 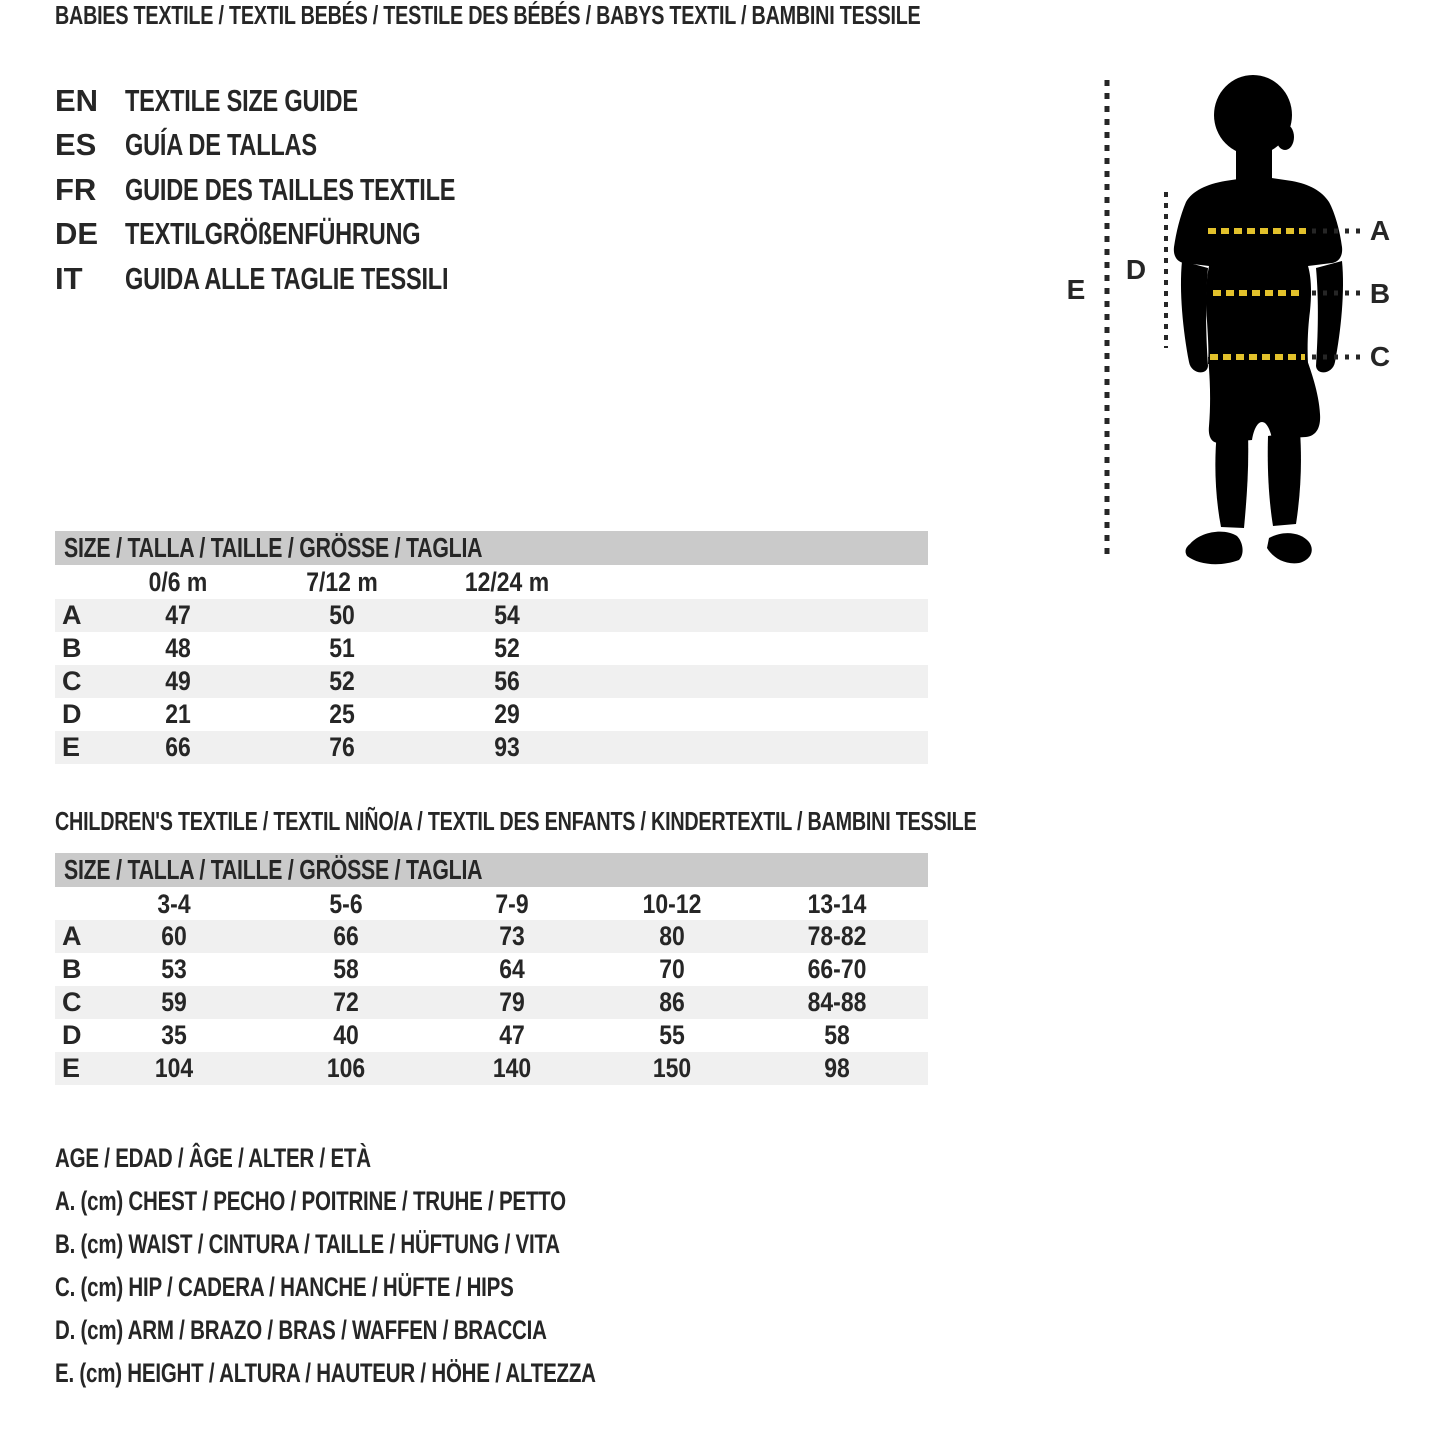 I want to click on cell-value: 64, so click(x=512, y=969).